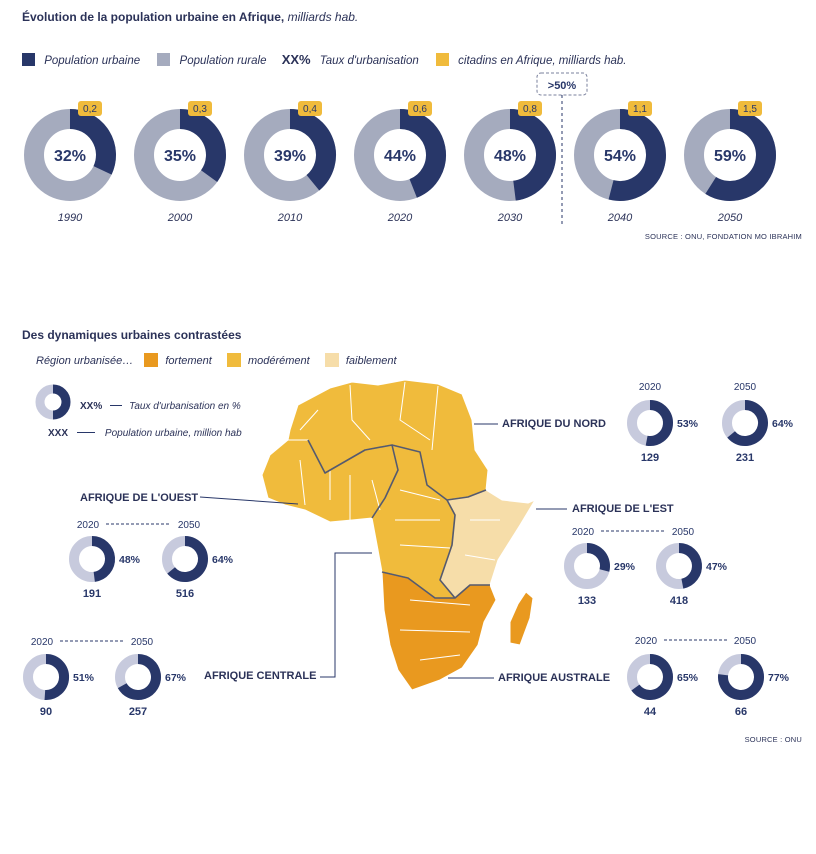 Image resolution: width=816 pixels, height=854 pixels. I want to click on donut-pct-2040: 54%, so click(620, 156).